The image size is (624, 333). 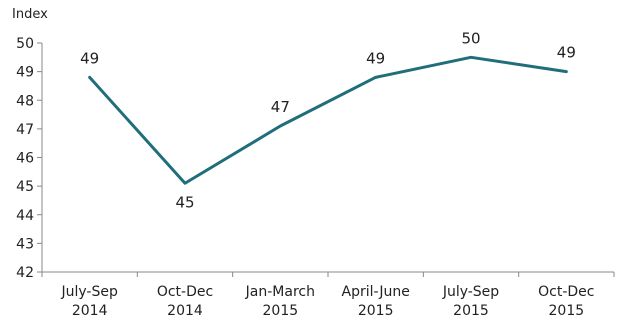 I want to click on y-tick-label: 50, so click(x=25, y=44).